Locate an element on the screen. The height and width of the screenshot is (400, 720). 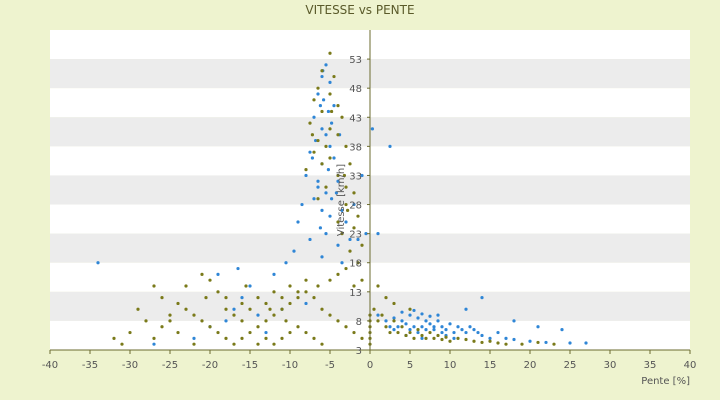
x-tick-label: -15 is located at coordinates (250, 365).